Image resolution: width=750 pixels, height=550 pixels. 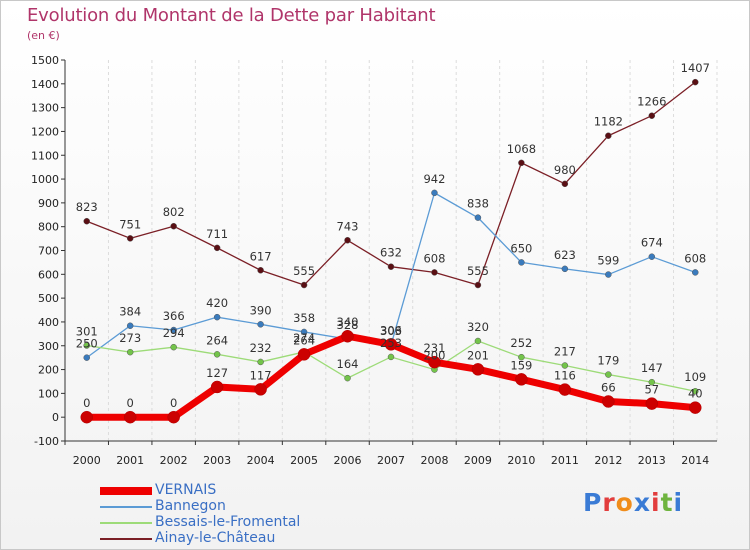 What do you see at coordinates (261, 256) in the screenshot?
I see `data-label: 617` at bounding box center [261, 256].